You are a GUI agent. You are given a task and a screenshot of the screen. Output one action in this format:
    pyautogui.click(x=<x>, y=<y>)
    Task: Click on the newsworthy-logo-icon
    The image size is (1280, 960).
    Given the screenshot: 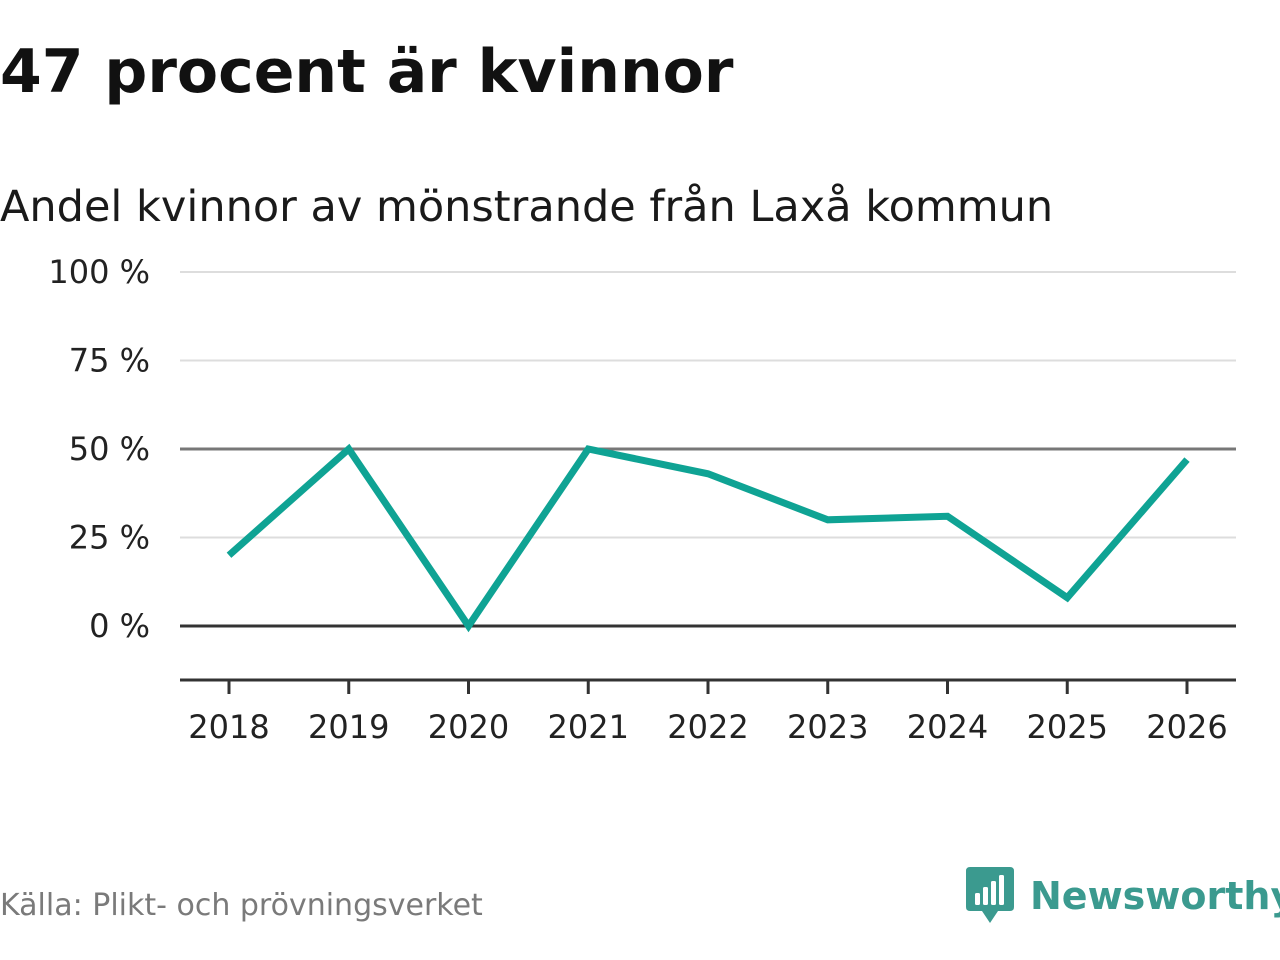 What is the action you would take?
    pyautogui.click(x=990, y=895)
    